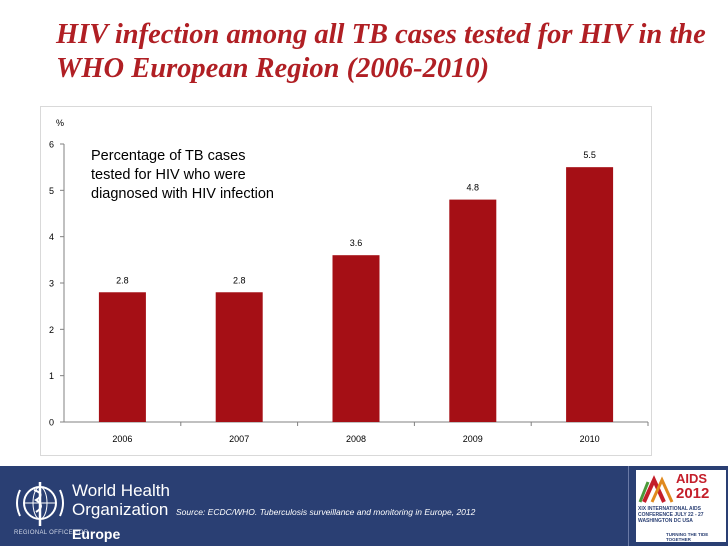 The image size is (728, 546). I want to click on aids-ribbon-icon, so click(656, 489).